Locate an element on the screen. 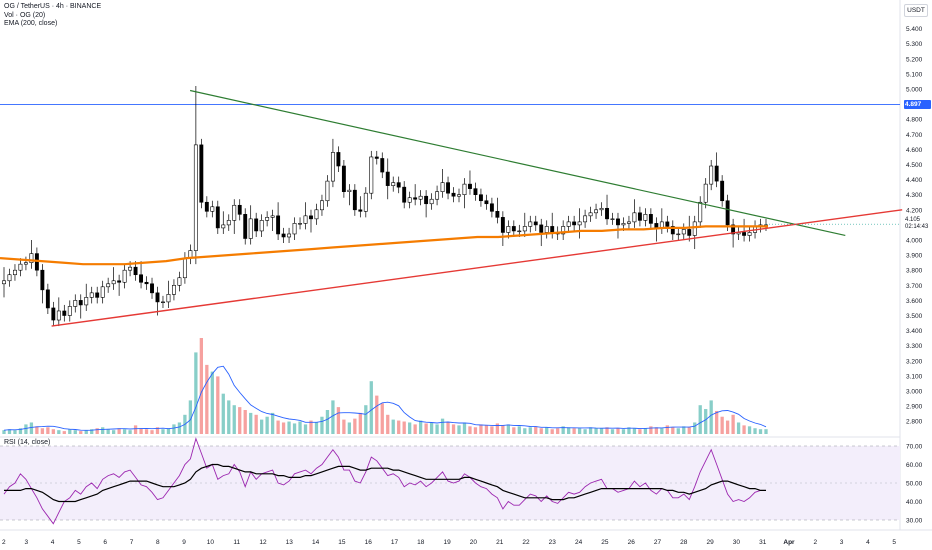  ema-legend: EMA (200, close) is located at coordinates (31, 23).